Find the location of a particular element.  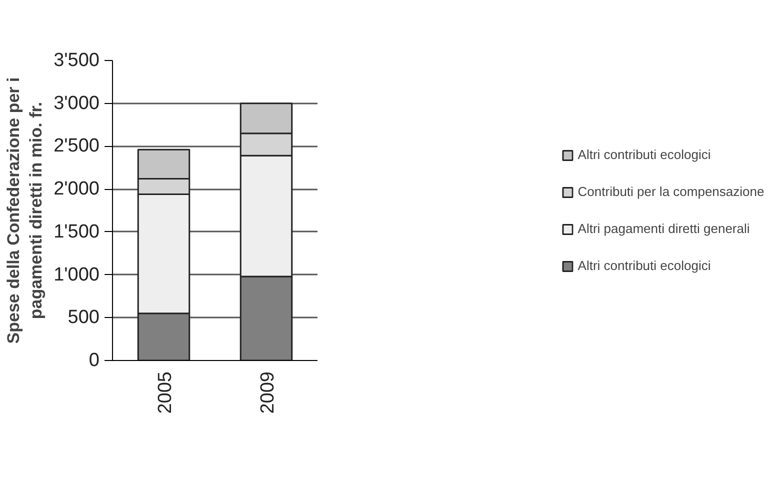

y-tick-label: 0 is located at coordinates (94, 360).